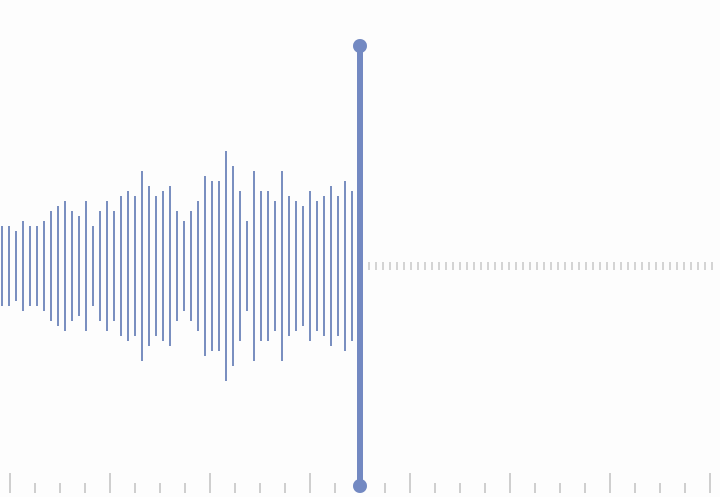 The width and height of the screenshot is (720, 497). I want to click on playhead-bottom-handle, so click(360, 486).